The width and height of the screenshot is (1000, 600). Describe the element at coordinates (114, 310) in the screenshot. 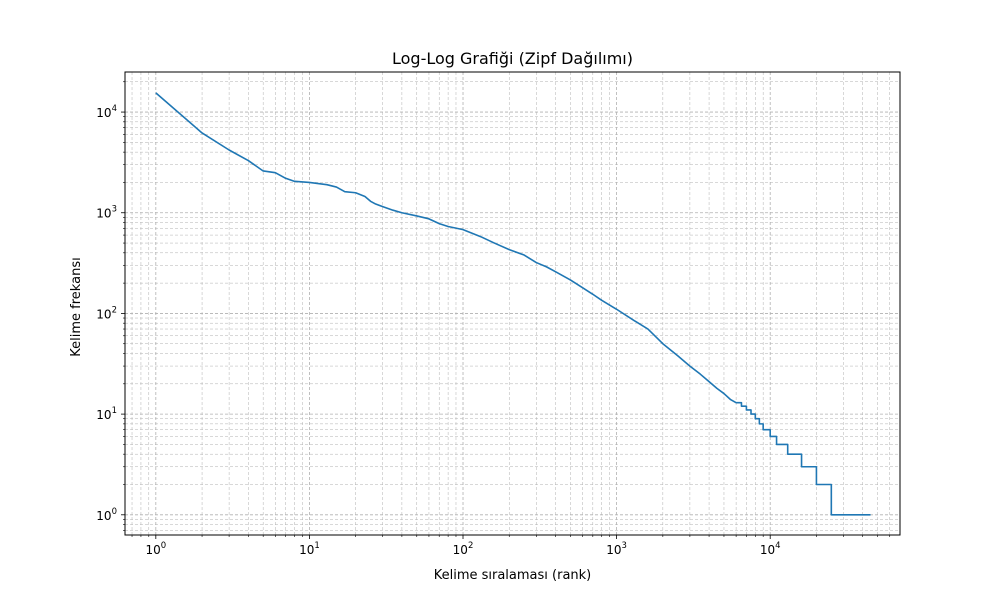

I see `y-tick-label-exponent: 2` at that location.